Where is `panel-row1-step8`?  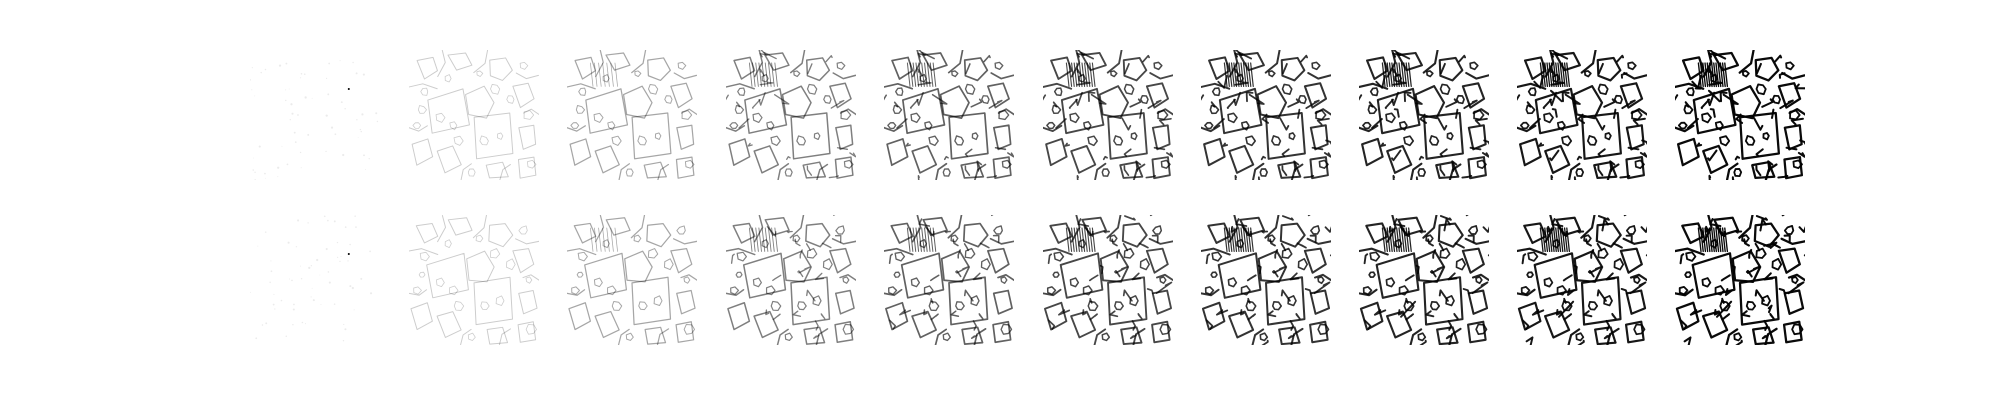
panel-row1-step8 is located at coordinates (1424, 115).